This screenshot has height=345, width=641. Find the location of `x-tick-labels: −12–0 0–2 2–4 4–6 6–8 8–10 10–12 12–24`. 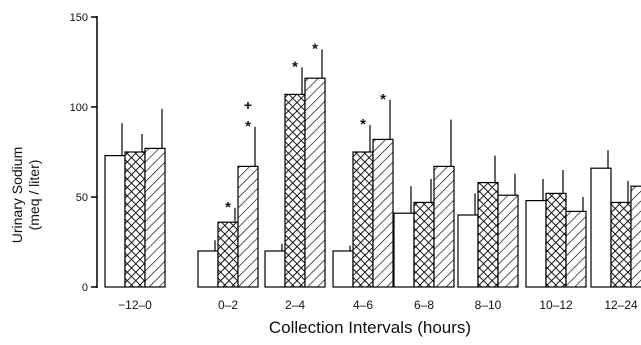

x-tick-labels: −12–0 0–2 2–4 4–6 6–8 8–10 10–12 12–24 is located at coordinates (378, 305).